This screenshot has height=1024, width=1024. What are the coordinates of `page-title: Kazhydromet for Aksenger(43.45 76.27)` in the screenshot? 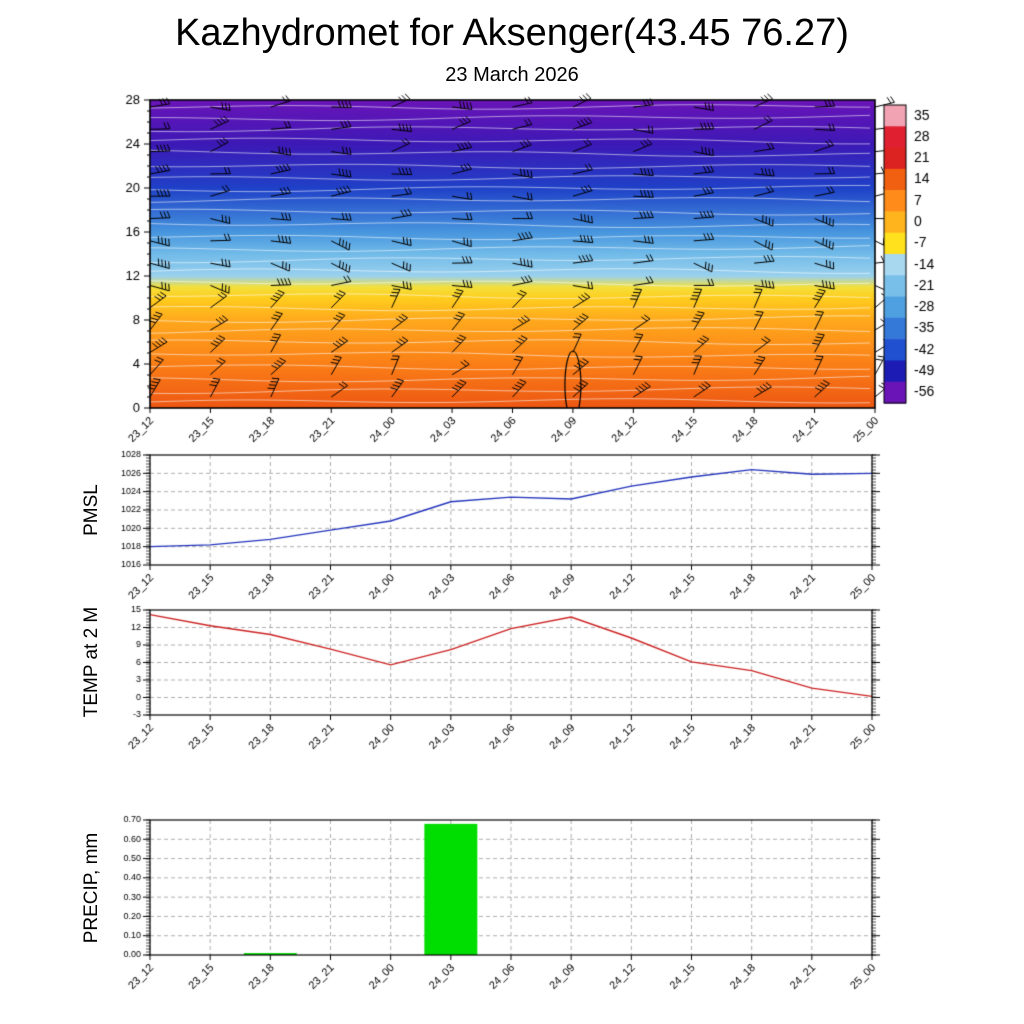 It's located at (512, 33).